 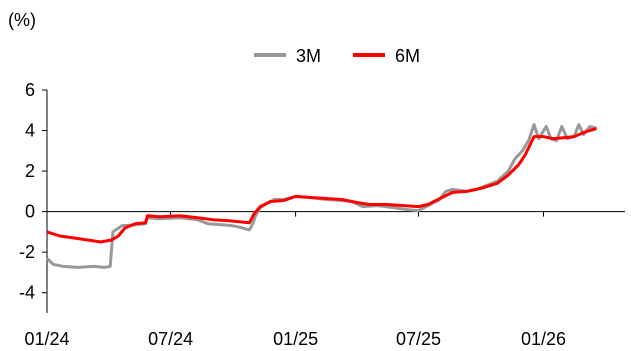 I want to click on legend-label-6m: 6M, so click(x=407, y=56).